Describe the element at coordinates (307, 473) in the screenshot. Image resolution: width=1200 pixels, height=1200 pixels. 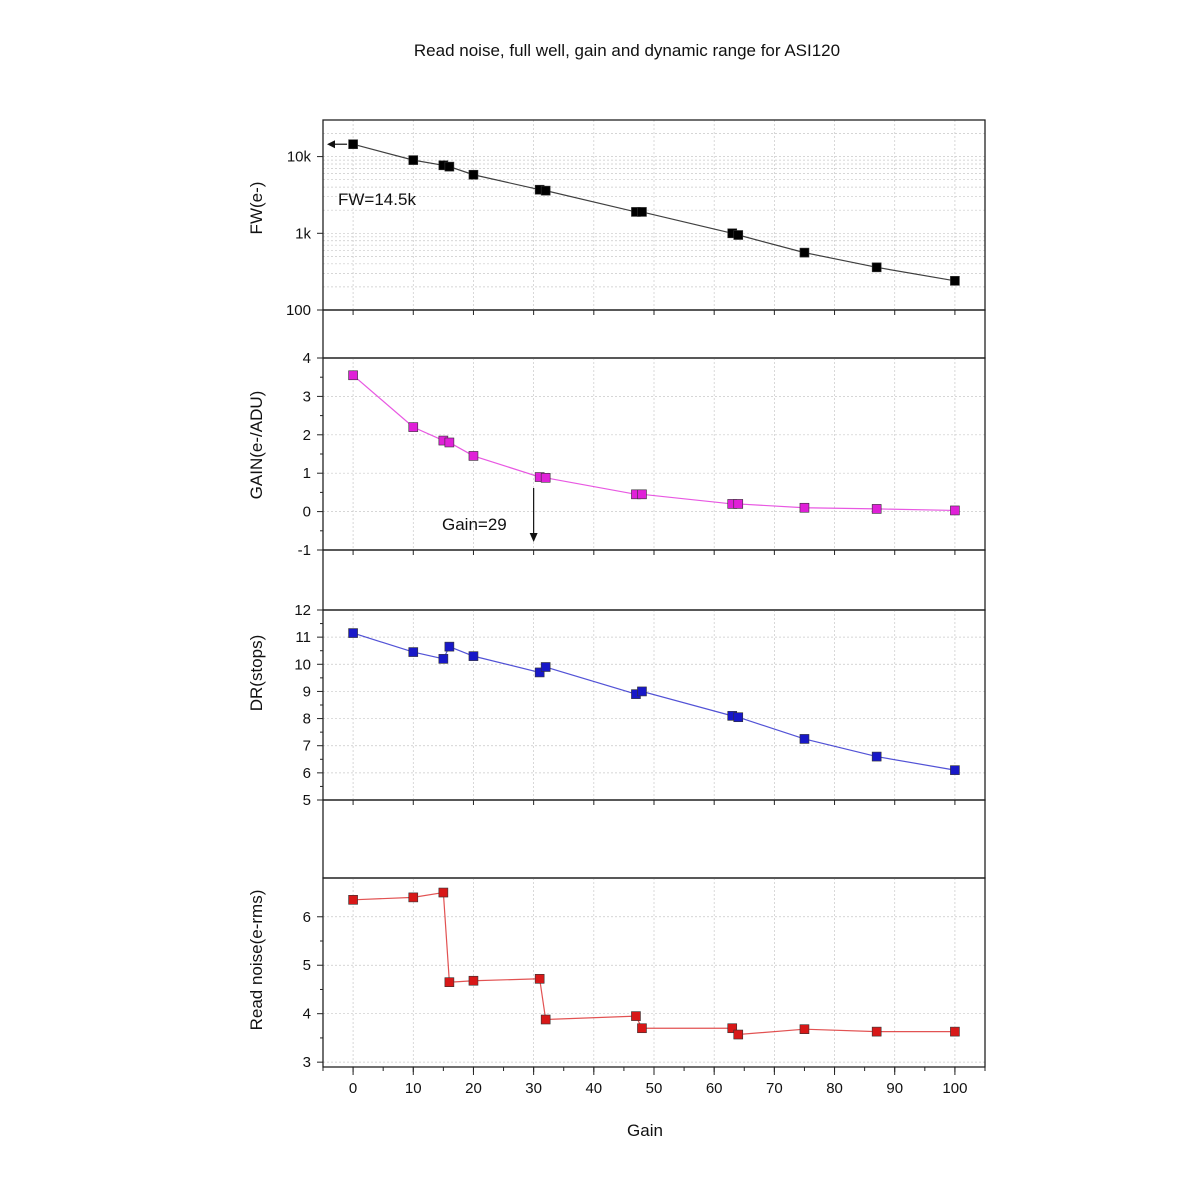
I see `gain-ytick-label-2: 1` at that location.